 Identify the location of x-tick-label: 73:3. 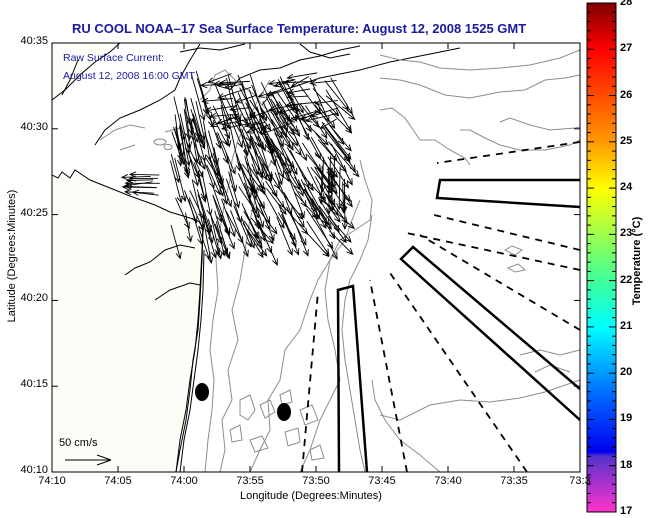
(580, 481).